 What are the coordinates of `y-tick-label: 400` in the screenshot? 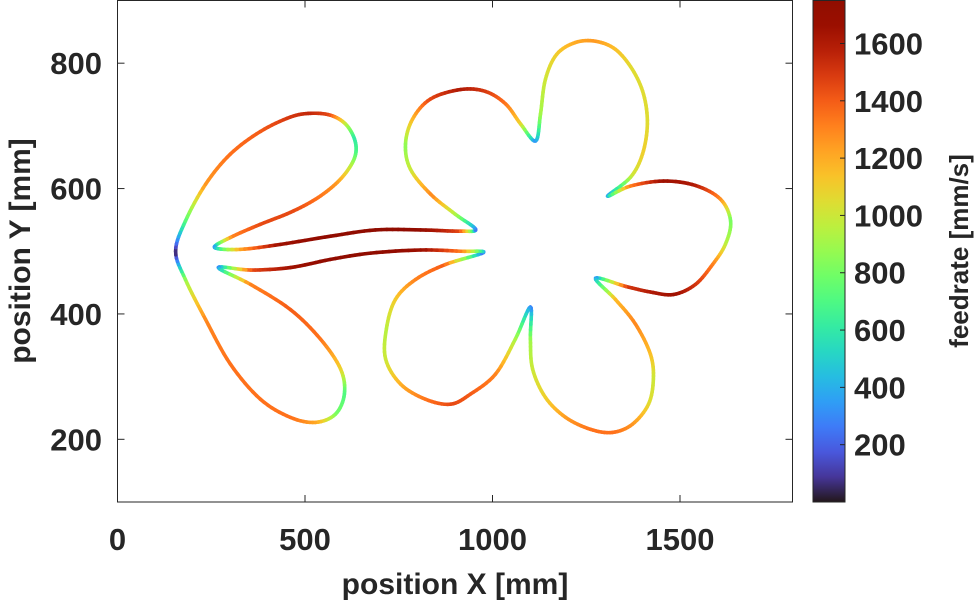 It's located at (76, 314).